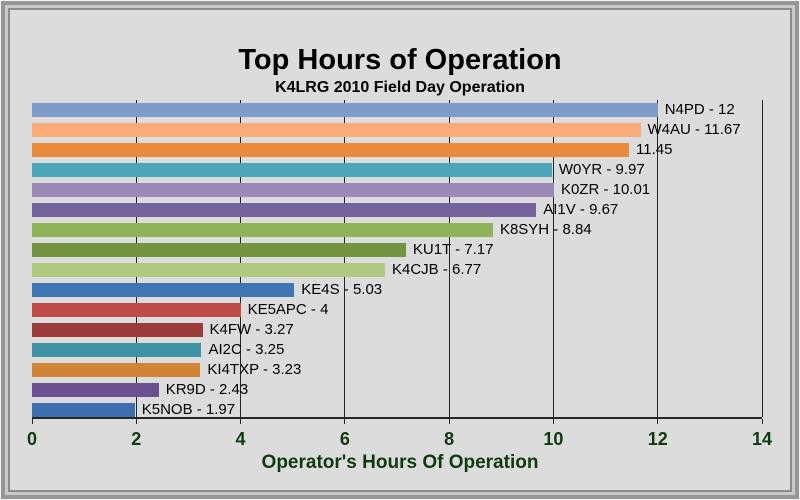 This screenshot has height=500, width=800. What do you see at coordinates (207, 389) in the screenshot?
I see `bar-label: KR9D - 2.43` at bounding box center [207, 389].